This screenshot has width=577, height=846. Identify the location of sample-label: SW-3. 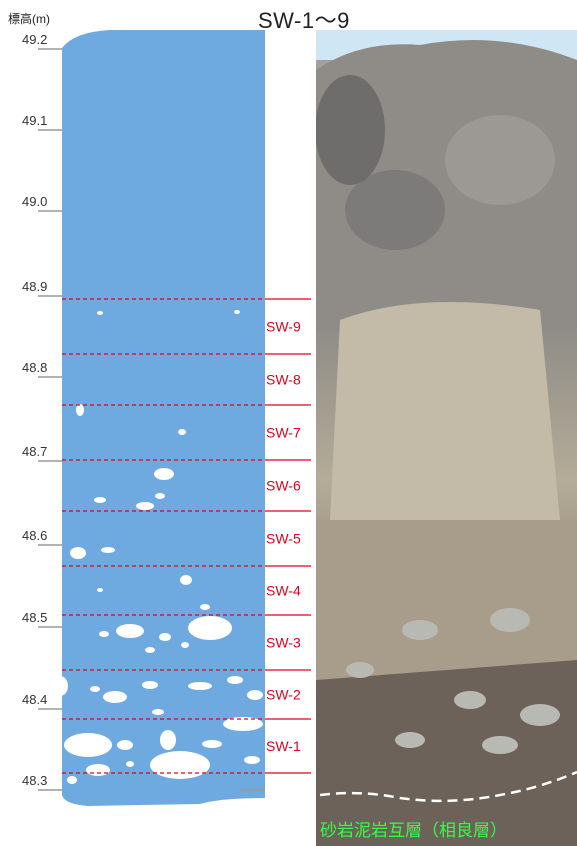
(283, 643).